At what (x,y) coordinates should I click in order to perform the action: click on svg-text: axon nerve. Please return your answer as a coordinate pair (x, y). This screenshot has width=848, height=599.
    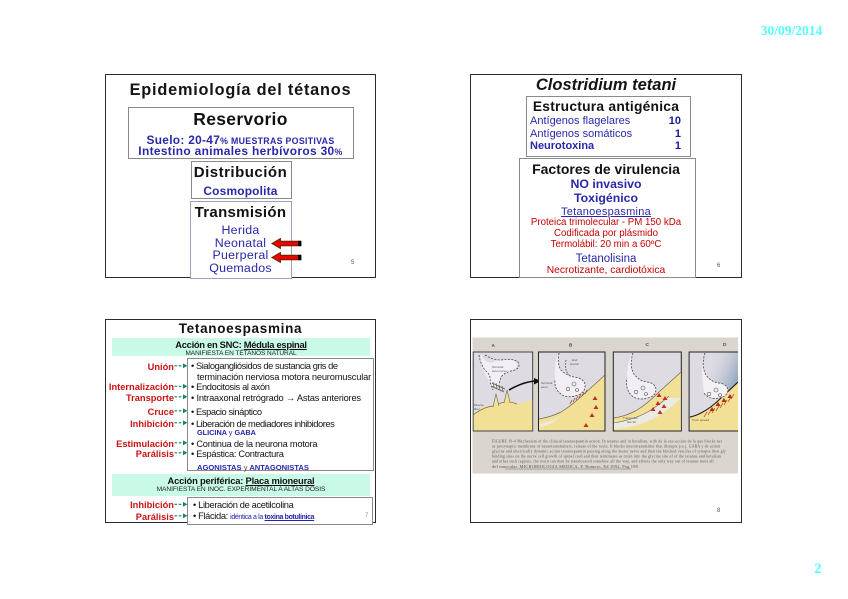
    Looking at the image, I should click on (499, 371).